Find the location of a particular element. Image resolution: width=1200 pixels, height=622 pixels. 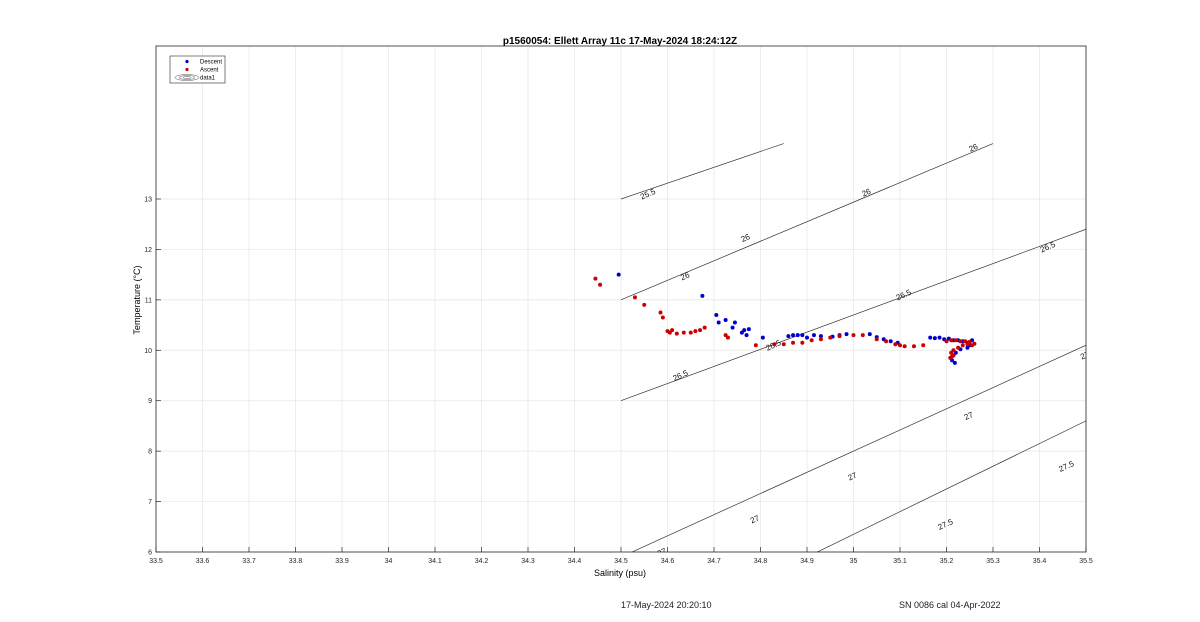

x-tick-label: 34.6 is located at coordinates (668, 561).